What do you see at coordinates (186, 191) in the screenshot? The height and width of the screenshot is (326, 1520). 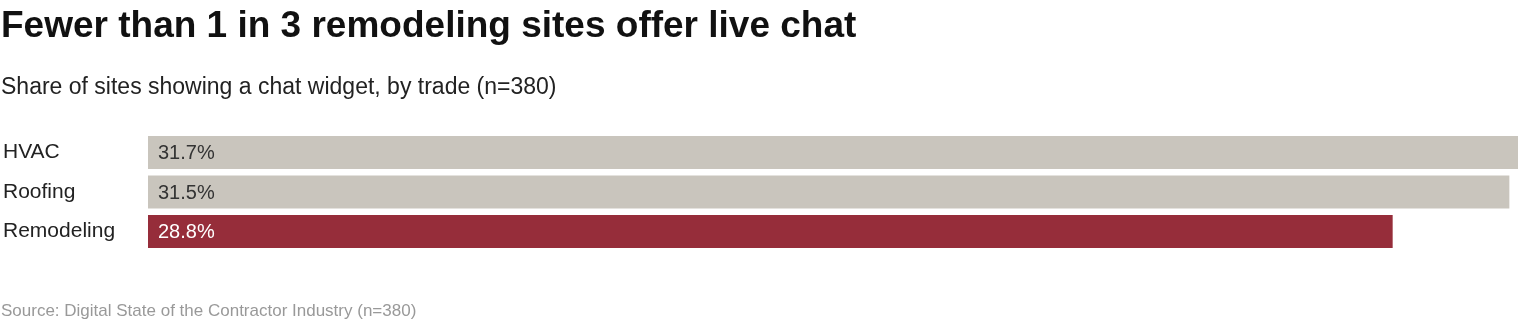 I see `data-label: 31.5%` at bounding box center [186, 191].